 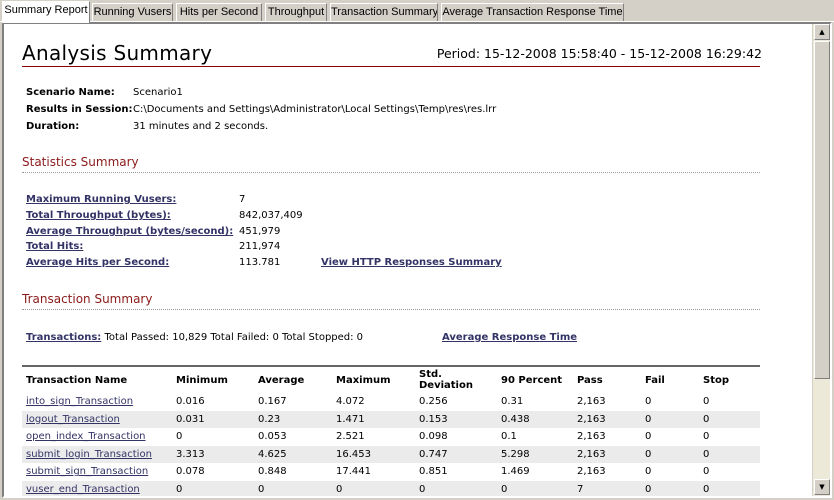 I want to click on scroll-down-icon: ▼, so click(x=822, y=487).